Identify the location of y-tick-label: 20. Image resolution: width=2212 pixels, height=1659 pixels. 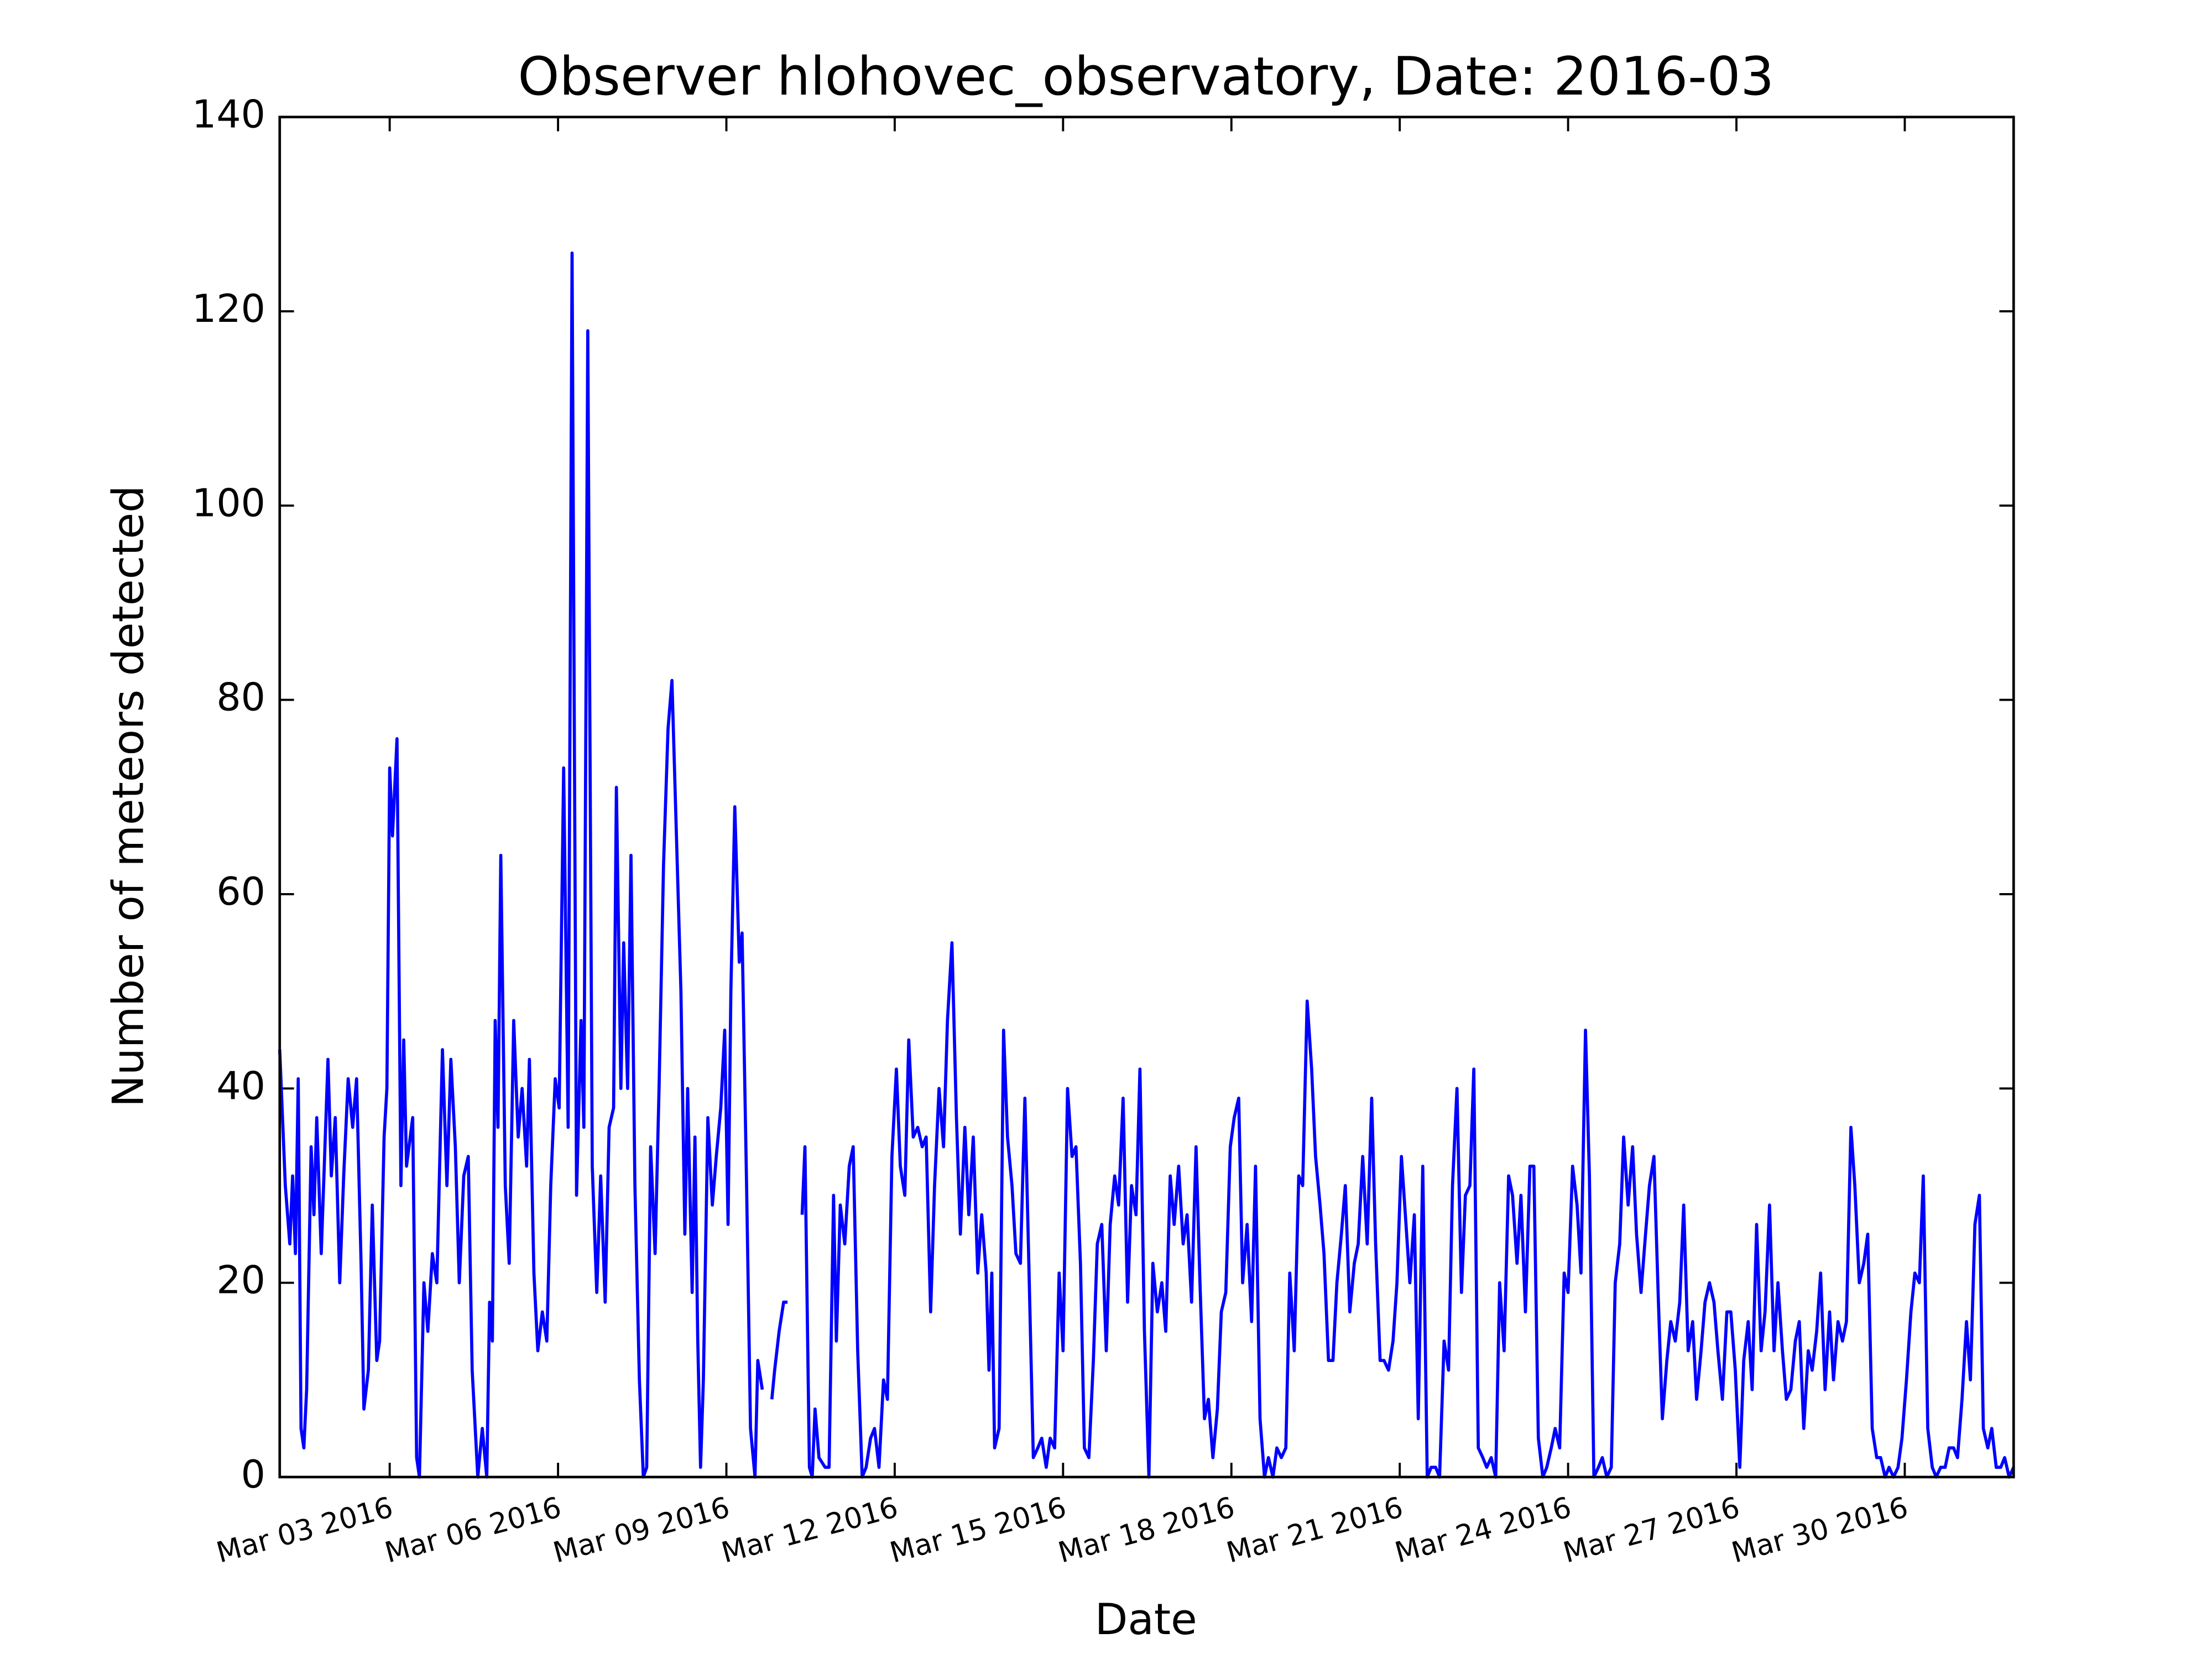
(241, 1280).